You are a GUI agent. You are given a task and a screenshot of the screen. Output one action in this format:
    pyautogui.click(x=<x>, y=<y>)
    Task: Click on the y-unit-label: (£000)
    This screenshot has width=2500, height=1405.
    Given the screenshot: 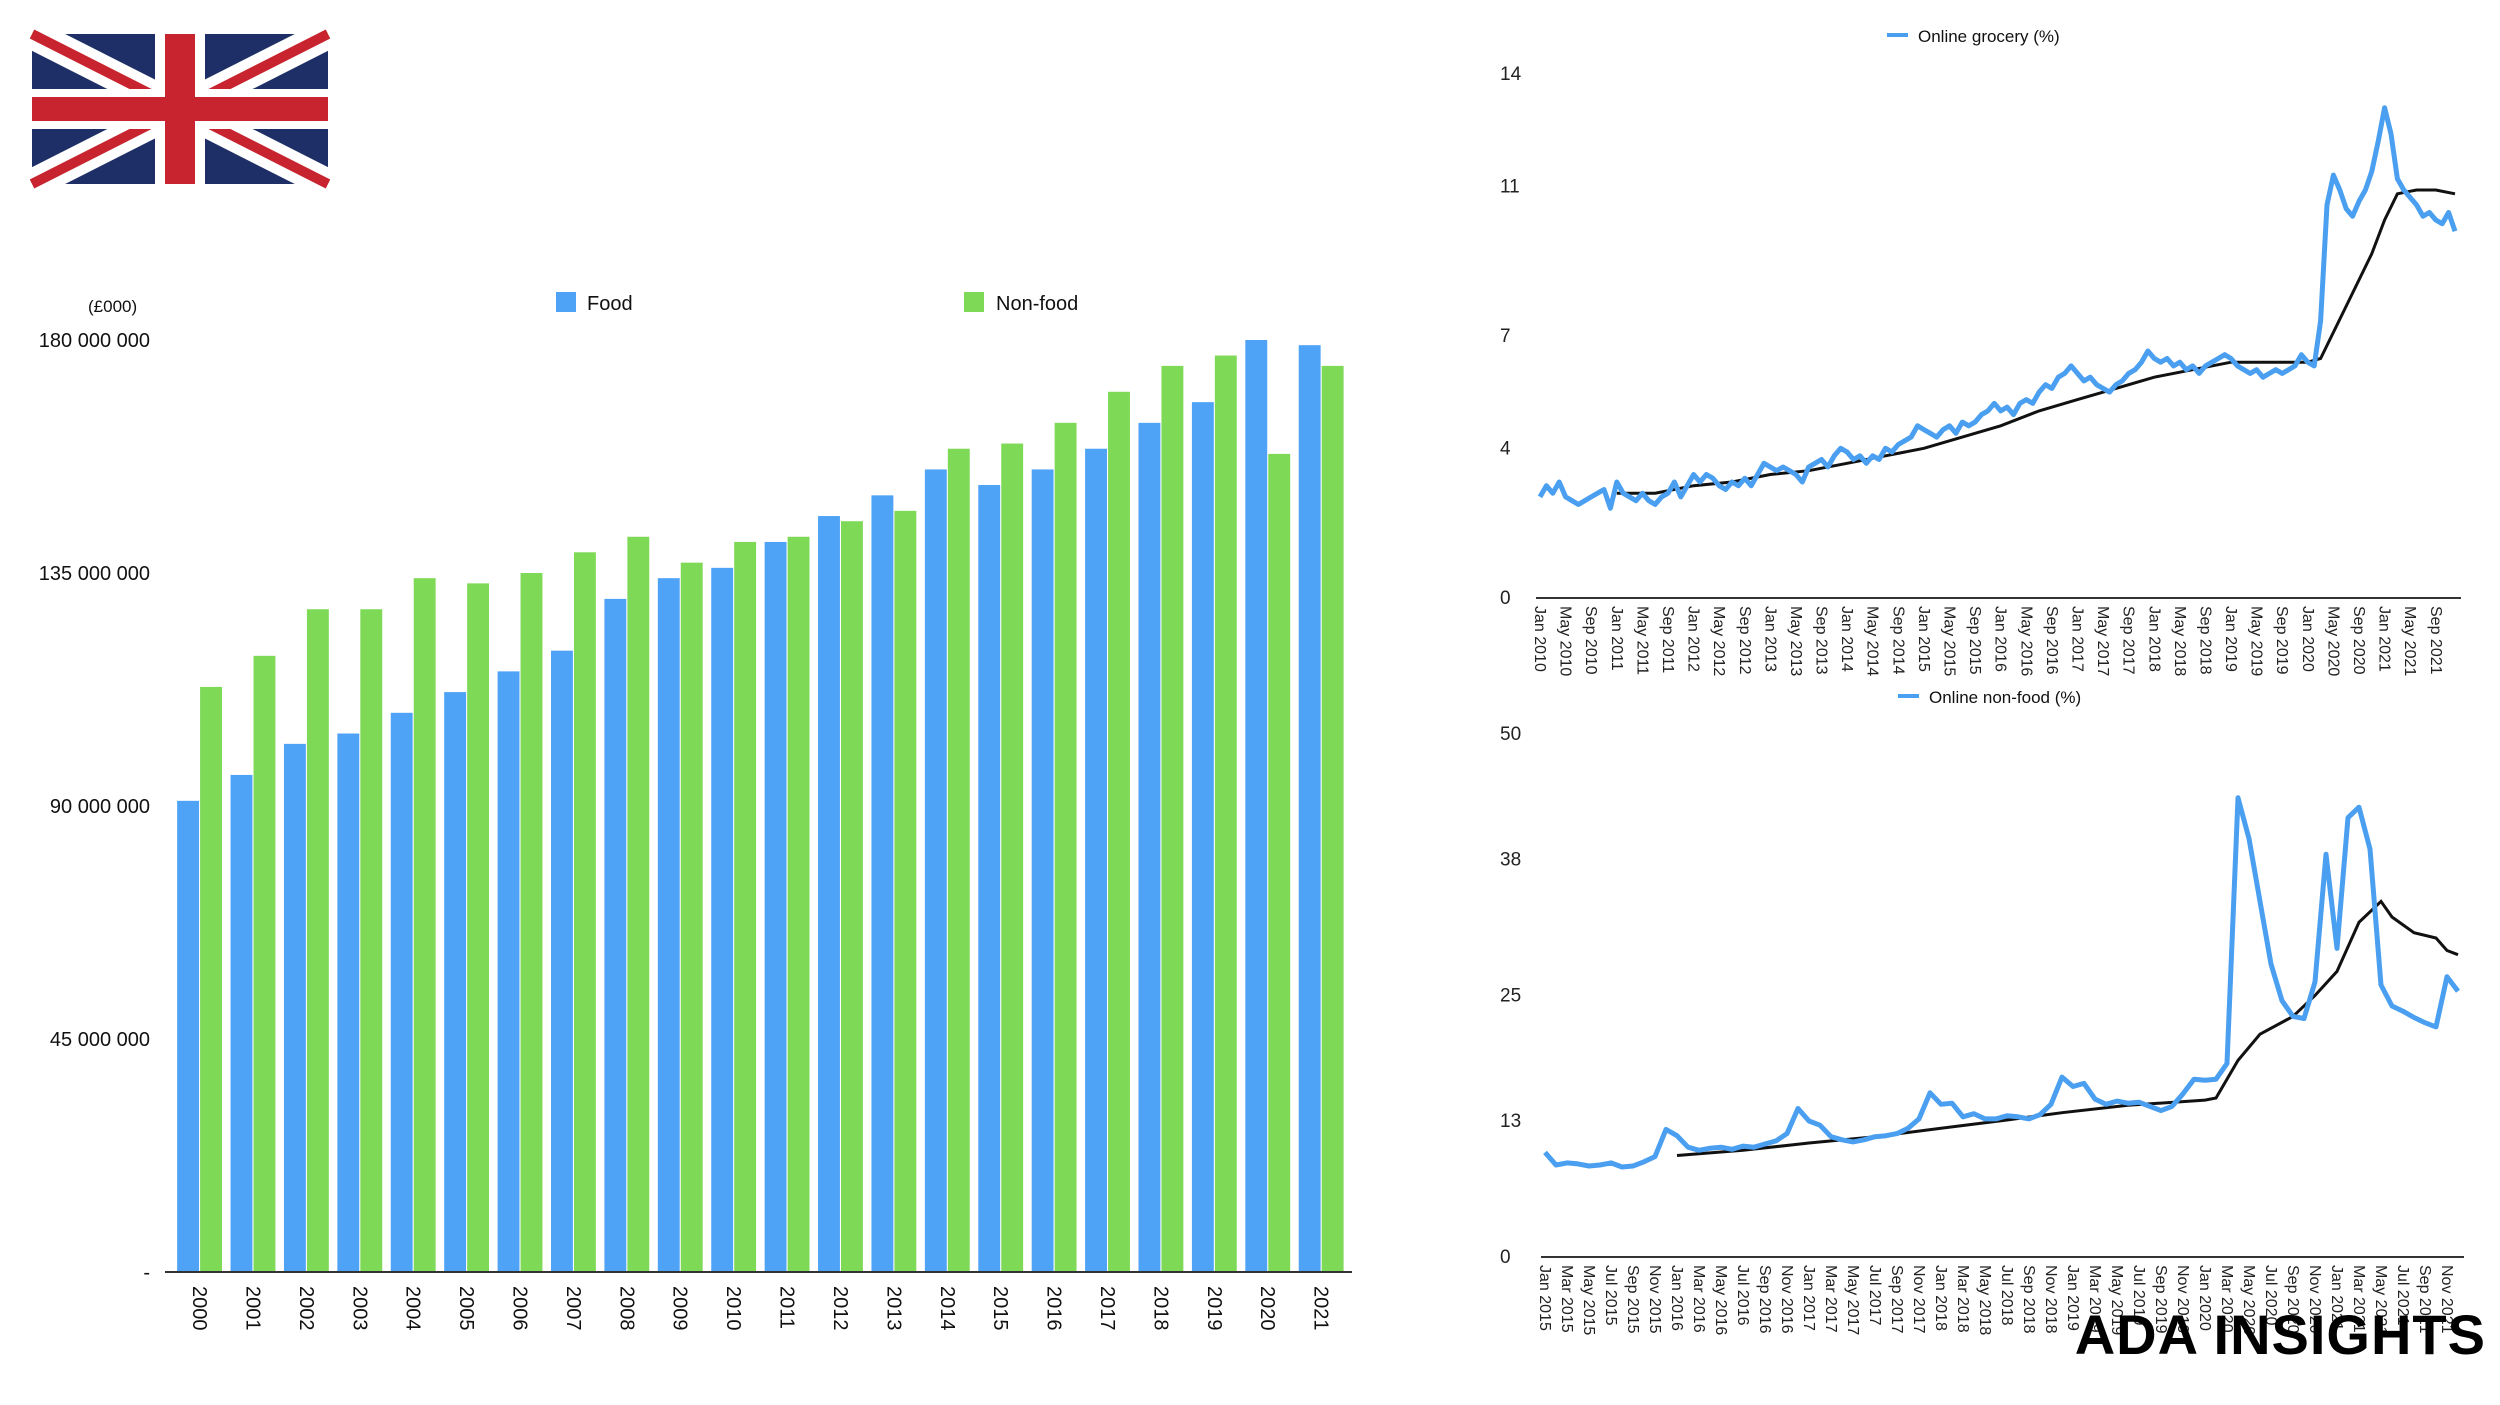 What is the action you would take?
    pyautogui.click(x=112, y=306)
    